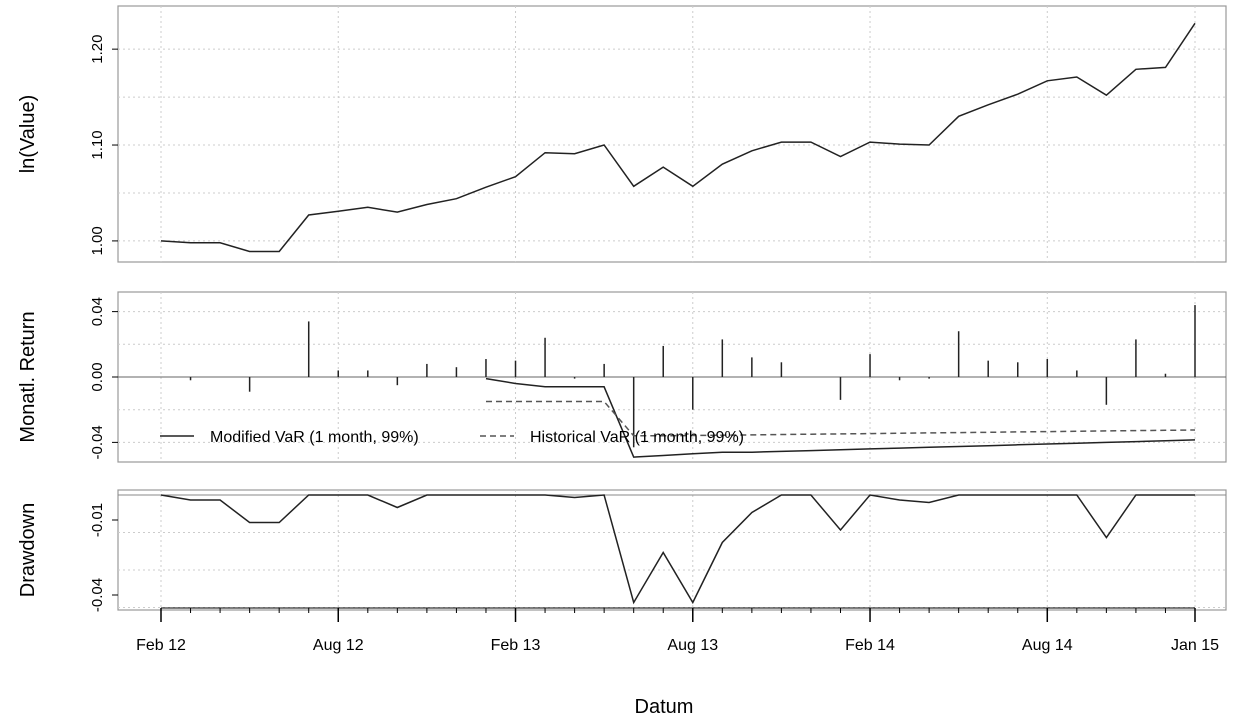  What do you see at coordinates (1047, 645) in the screenshot?
I see `x-tick-label: Aug 14` at bounding box center [1047, 645].